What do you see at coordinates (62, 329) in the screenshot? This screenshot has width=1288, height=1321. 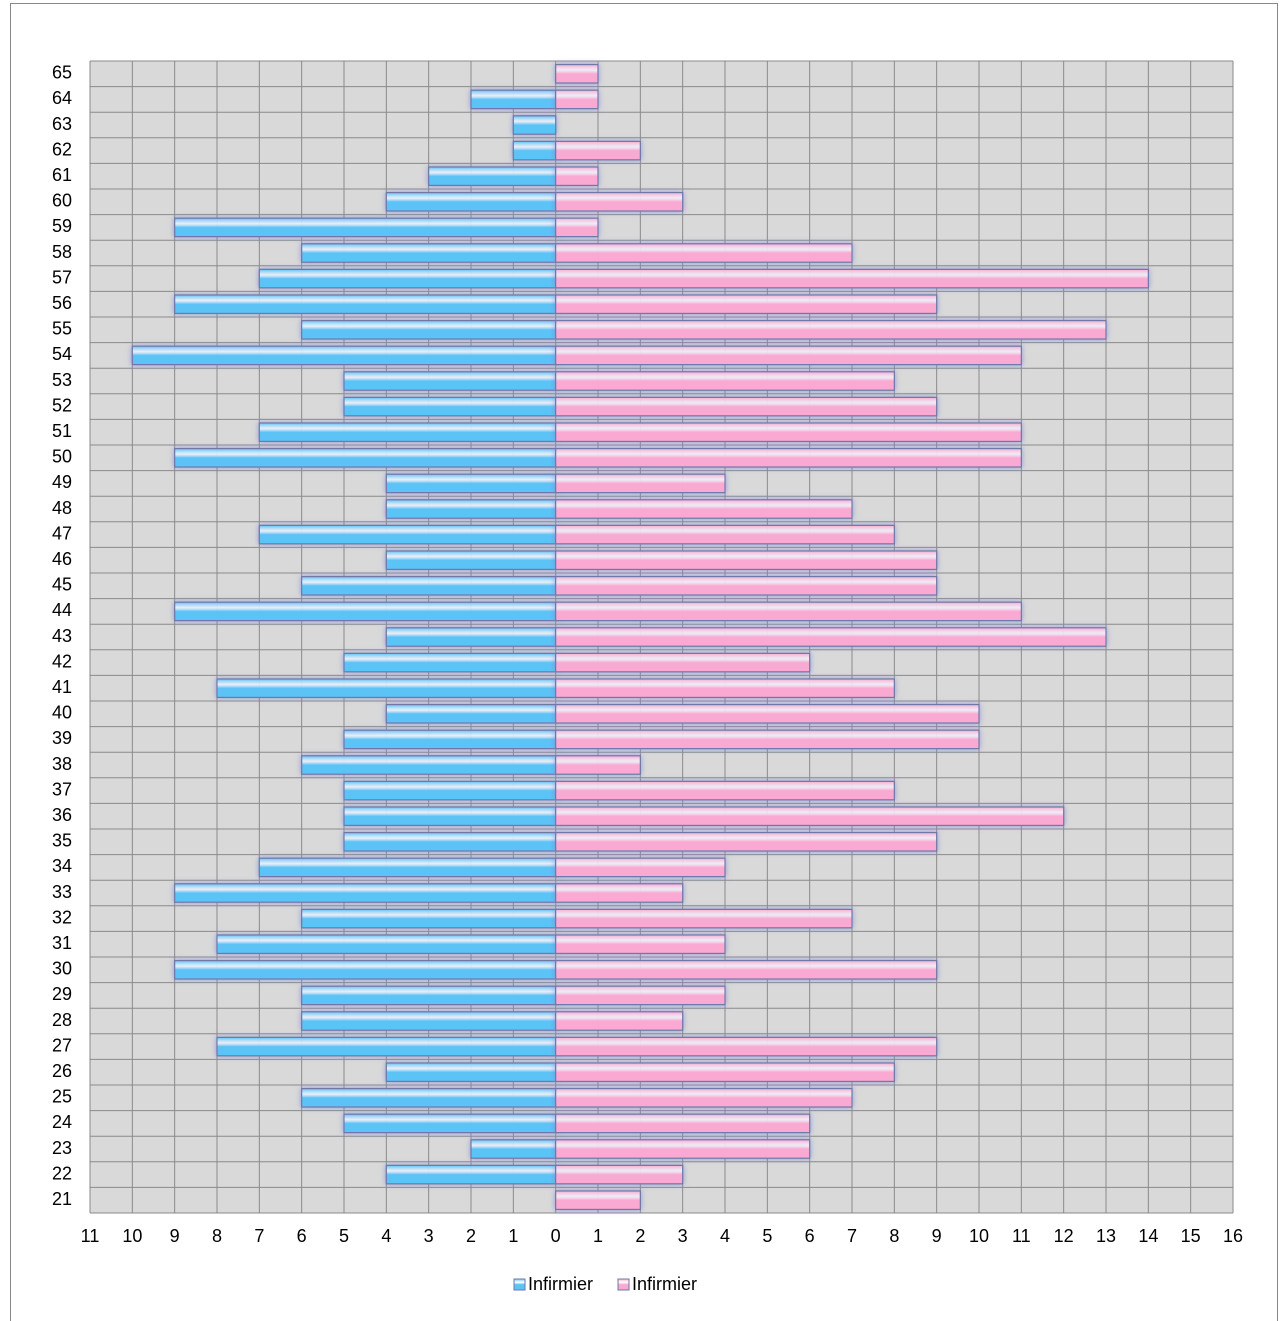 I see `y-tick-label: 55` at bounding box center [62, 329].